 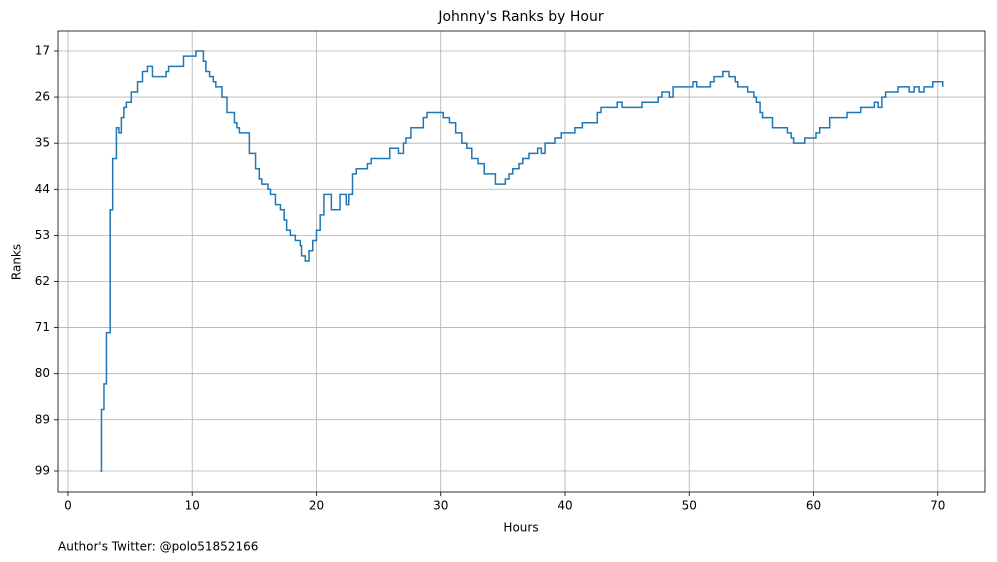 I want to click on y-tick-label: 26, so click(x=42, y=97).